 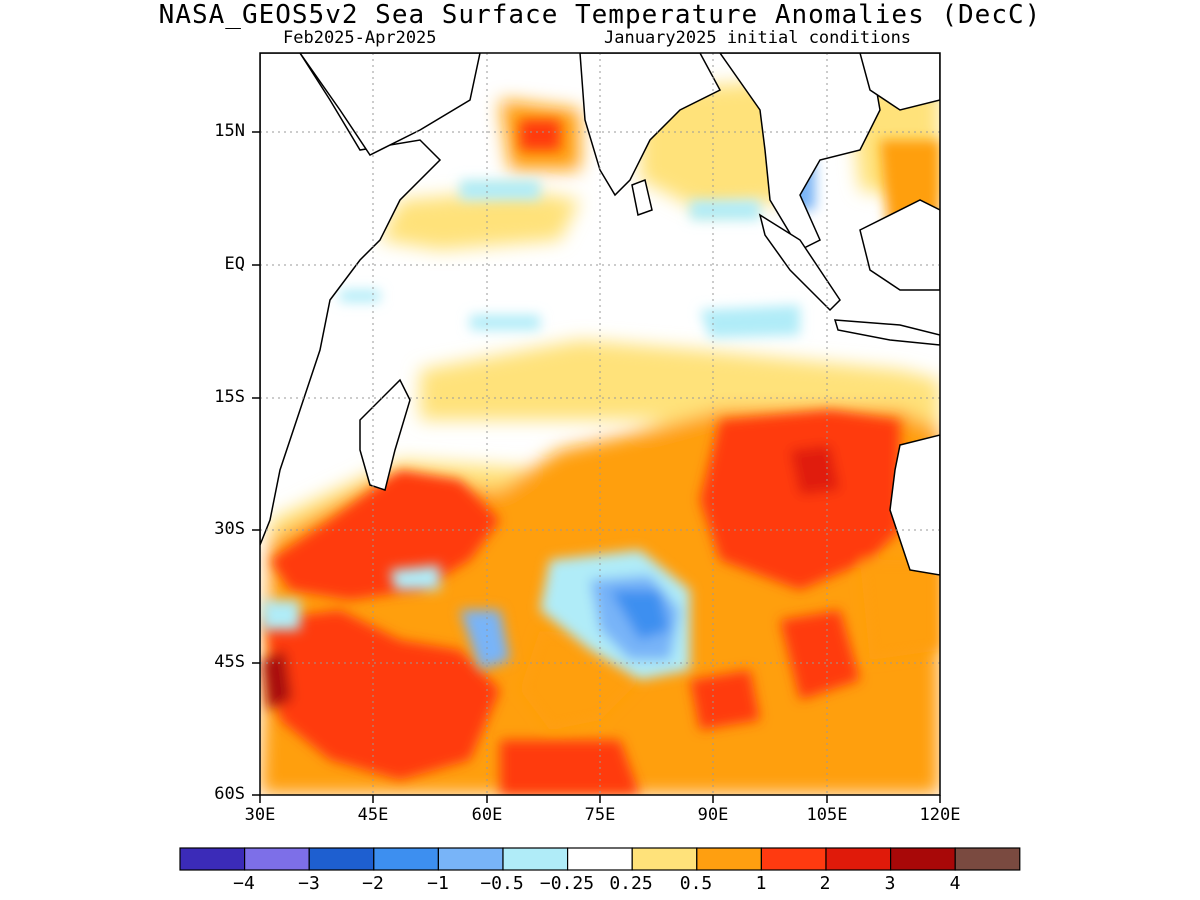 What do you see at coordinates (761, 883) in the screenshot?
I see `colorbar-label: 1` at bounding box center [761, 883].